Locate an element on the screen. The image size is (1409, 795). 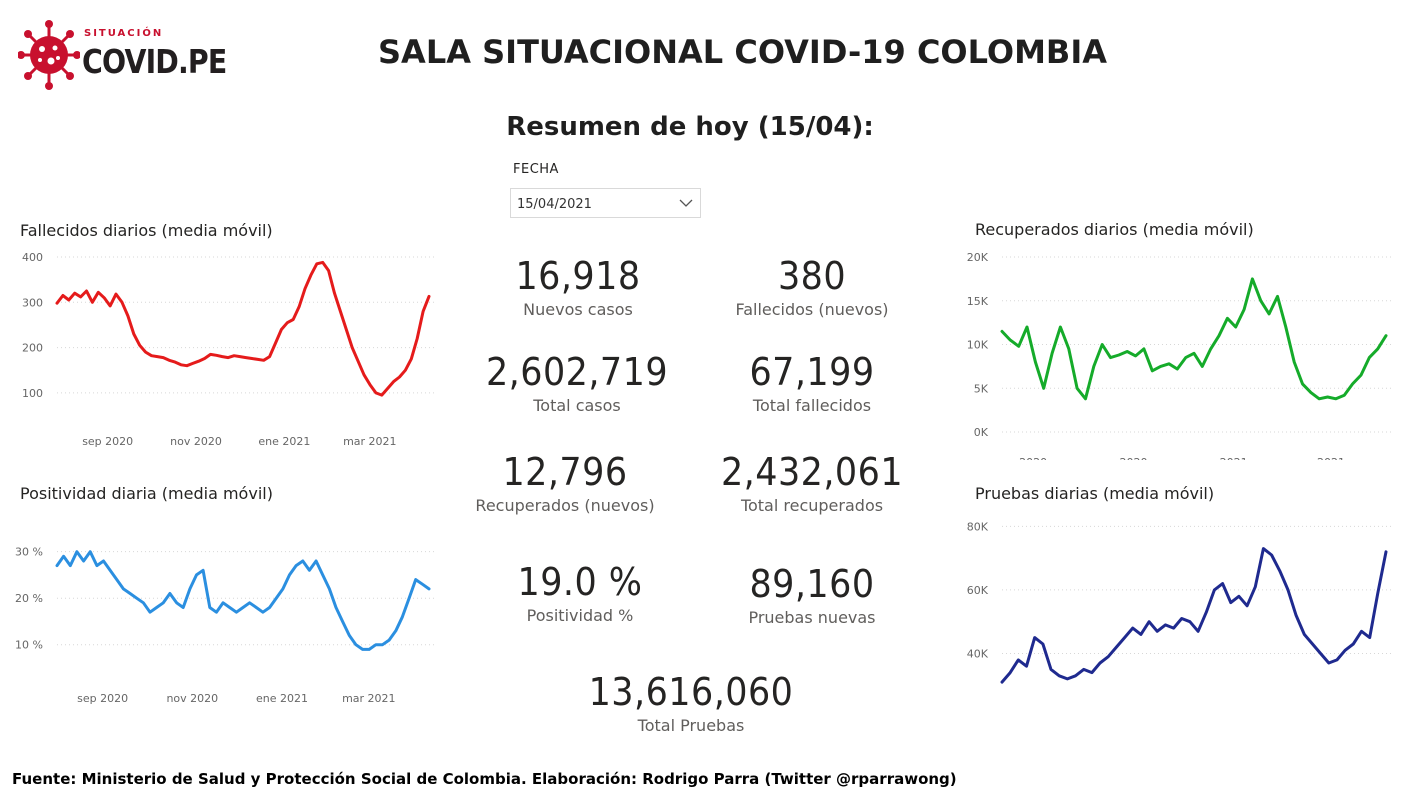
y-tick-label: 0K is located at coordinates (981, 432).